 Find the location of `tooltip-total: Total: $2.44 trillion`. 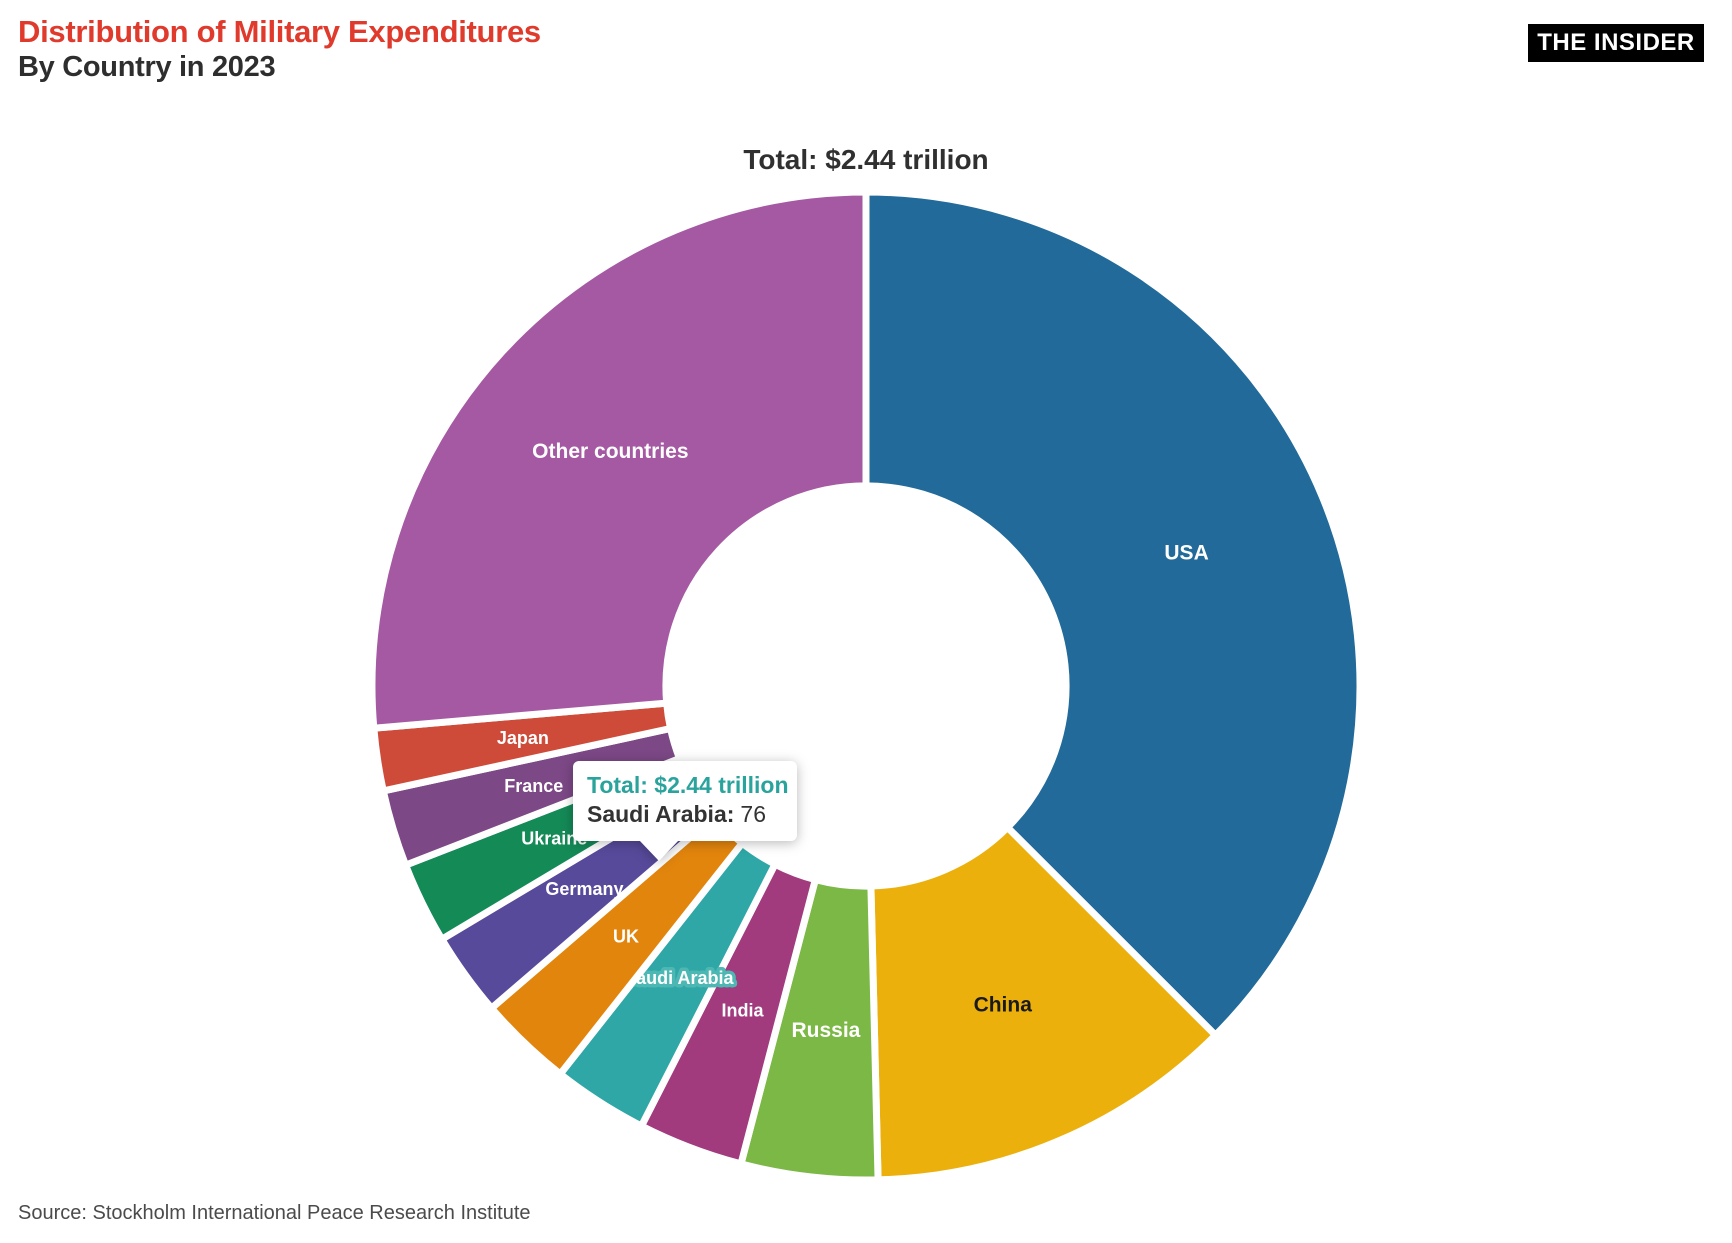

tooltip-total: Total: $2.44 trillion is located at coordinates (688, 785).